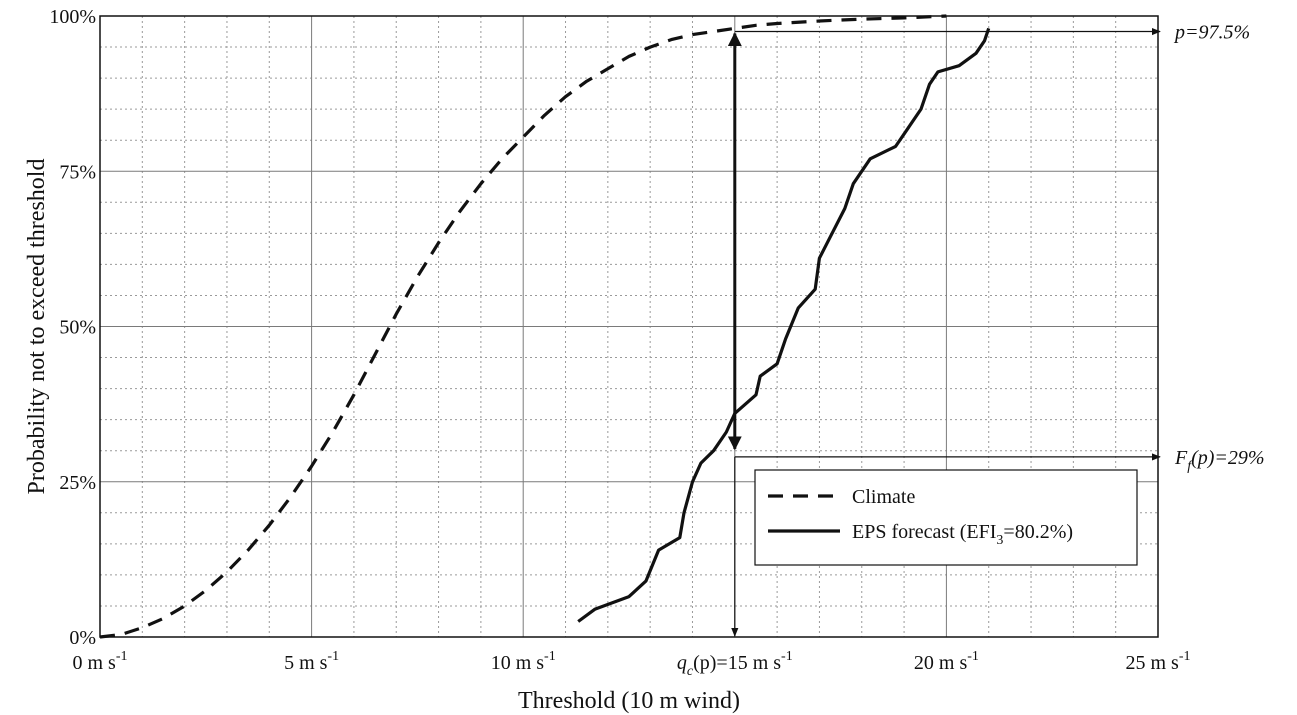  I want to click on x-tick-label-base: 0 m s, so click(94, 663).